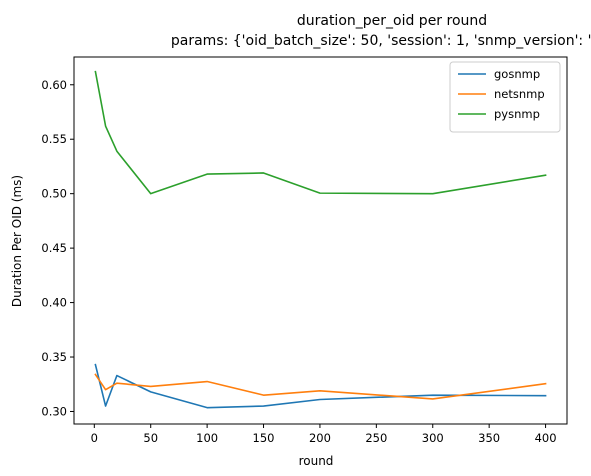 The image size is (591, 476). What do you see at coordinates (54, 85) in the screenshot?
I see `y-tick-label: 0.60` at bounding box center [54, 85].